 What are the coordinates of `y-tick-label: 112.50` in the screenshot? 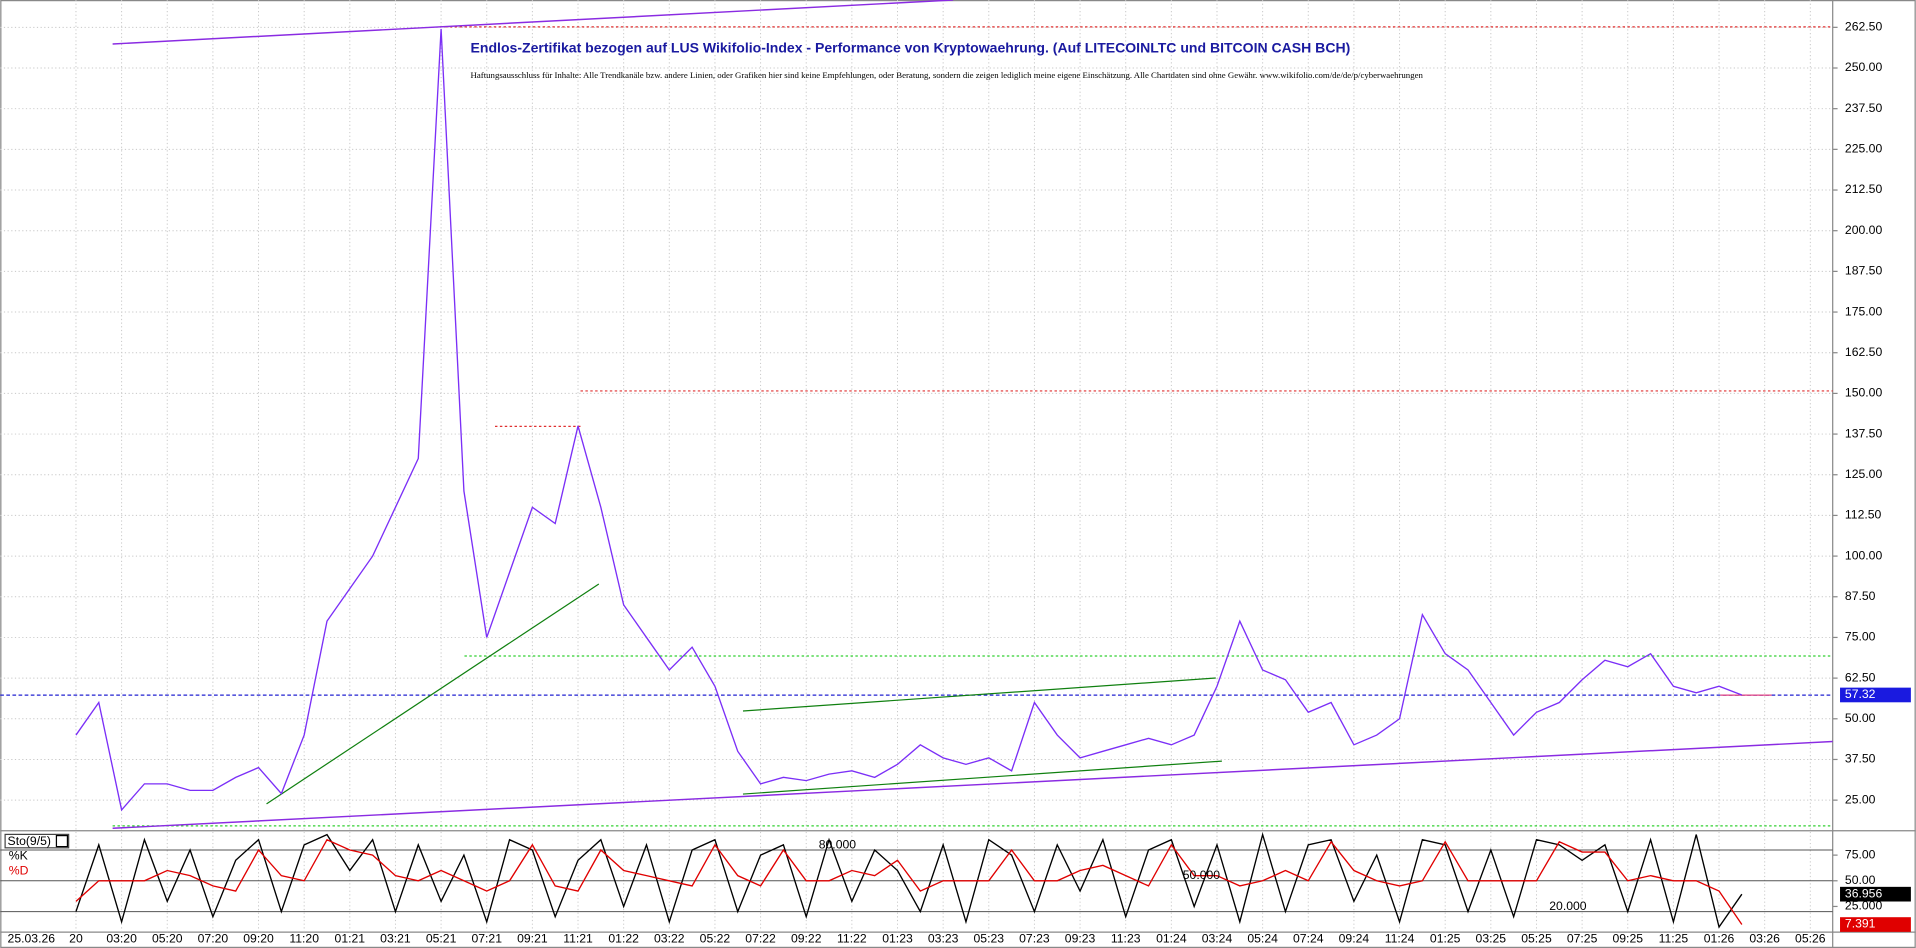 It's located at (1863, 515).